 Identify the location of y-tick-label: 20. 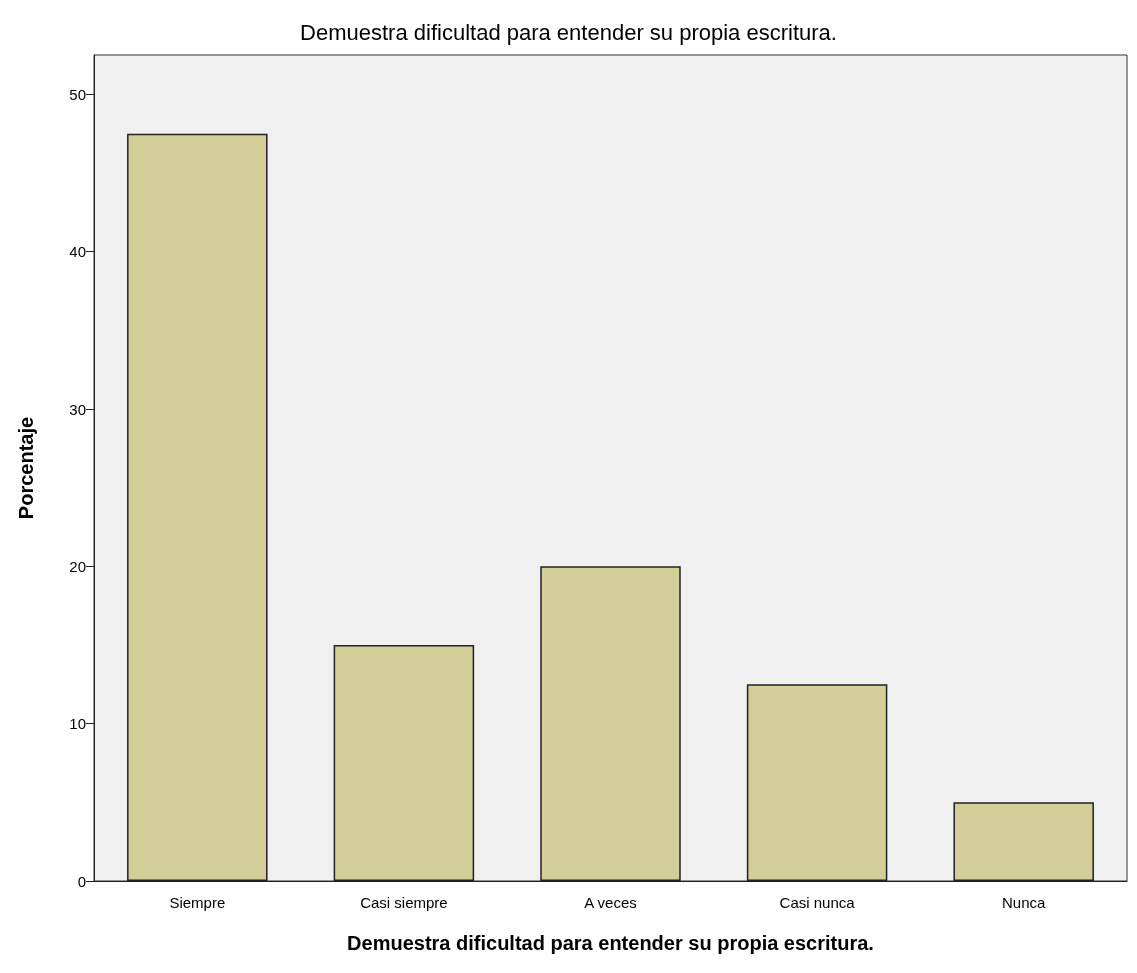
(77, 566).